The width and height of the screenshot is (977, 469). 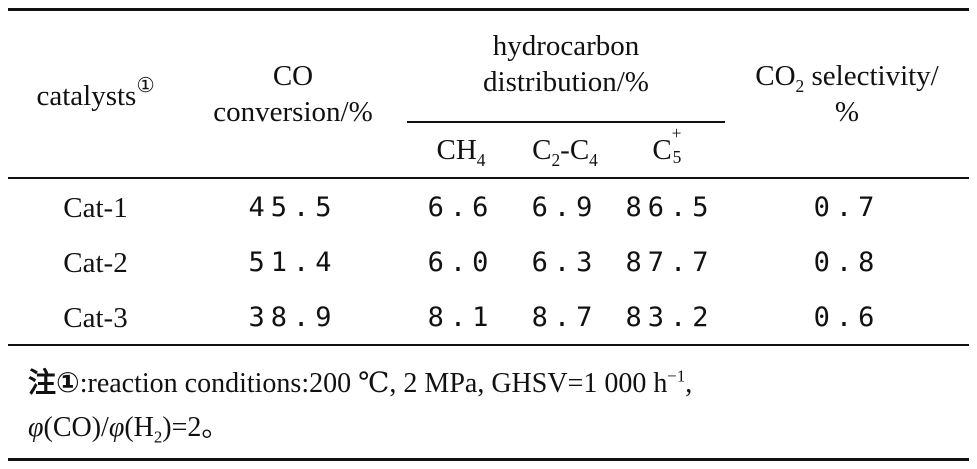 What do you see at coordinates (566, 64) in the screenshot?
I see `header-hydrocarbon: hydrocarbon distribution/%` at bounding box center [566, 64].